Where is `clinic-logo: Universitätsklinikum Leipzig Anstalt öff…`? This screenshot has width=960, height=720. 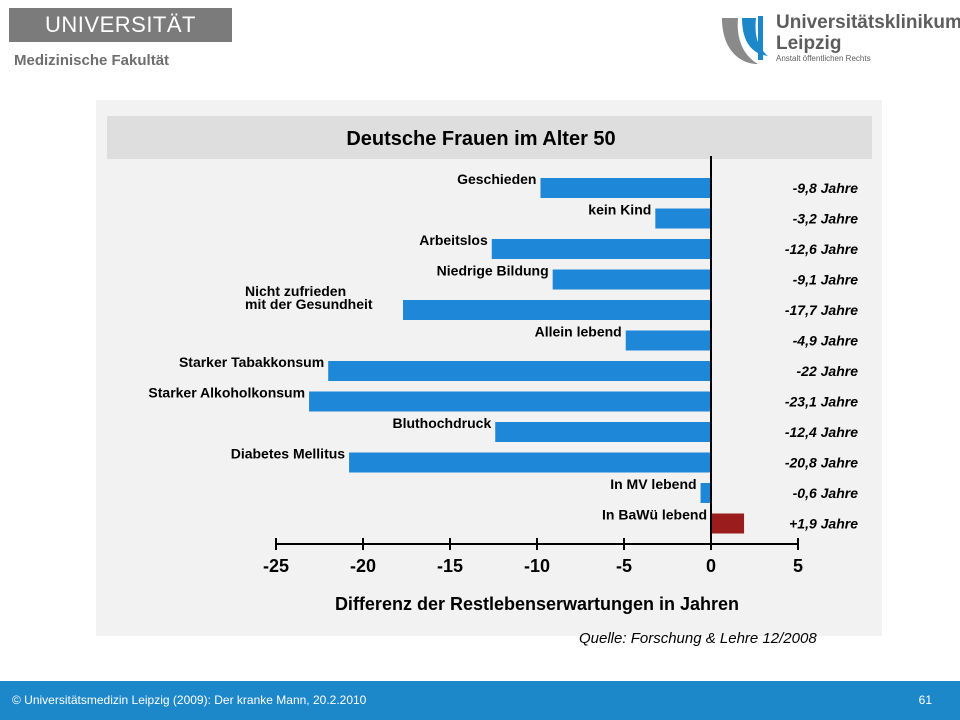
clinic-logo: Universitätsklinikum Leipzig Anstalt öff… is located at coordinates (839, 40).